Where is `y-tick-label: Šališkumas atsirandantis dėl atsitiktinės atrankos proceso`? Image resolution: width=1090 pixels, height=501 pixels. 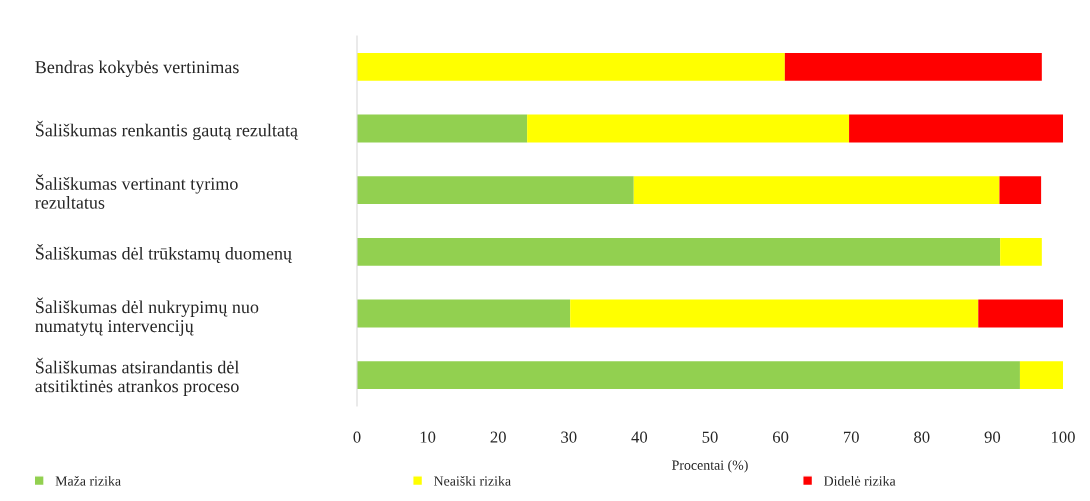
y-tick-label: Šališkumas atsirandantis dėl atsitiktinės atrankos proceso is located at coordinates (137, 376).